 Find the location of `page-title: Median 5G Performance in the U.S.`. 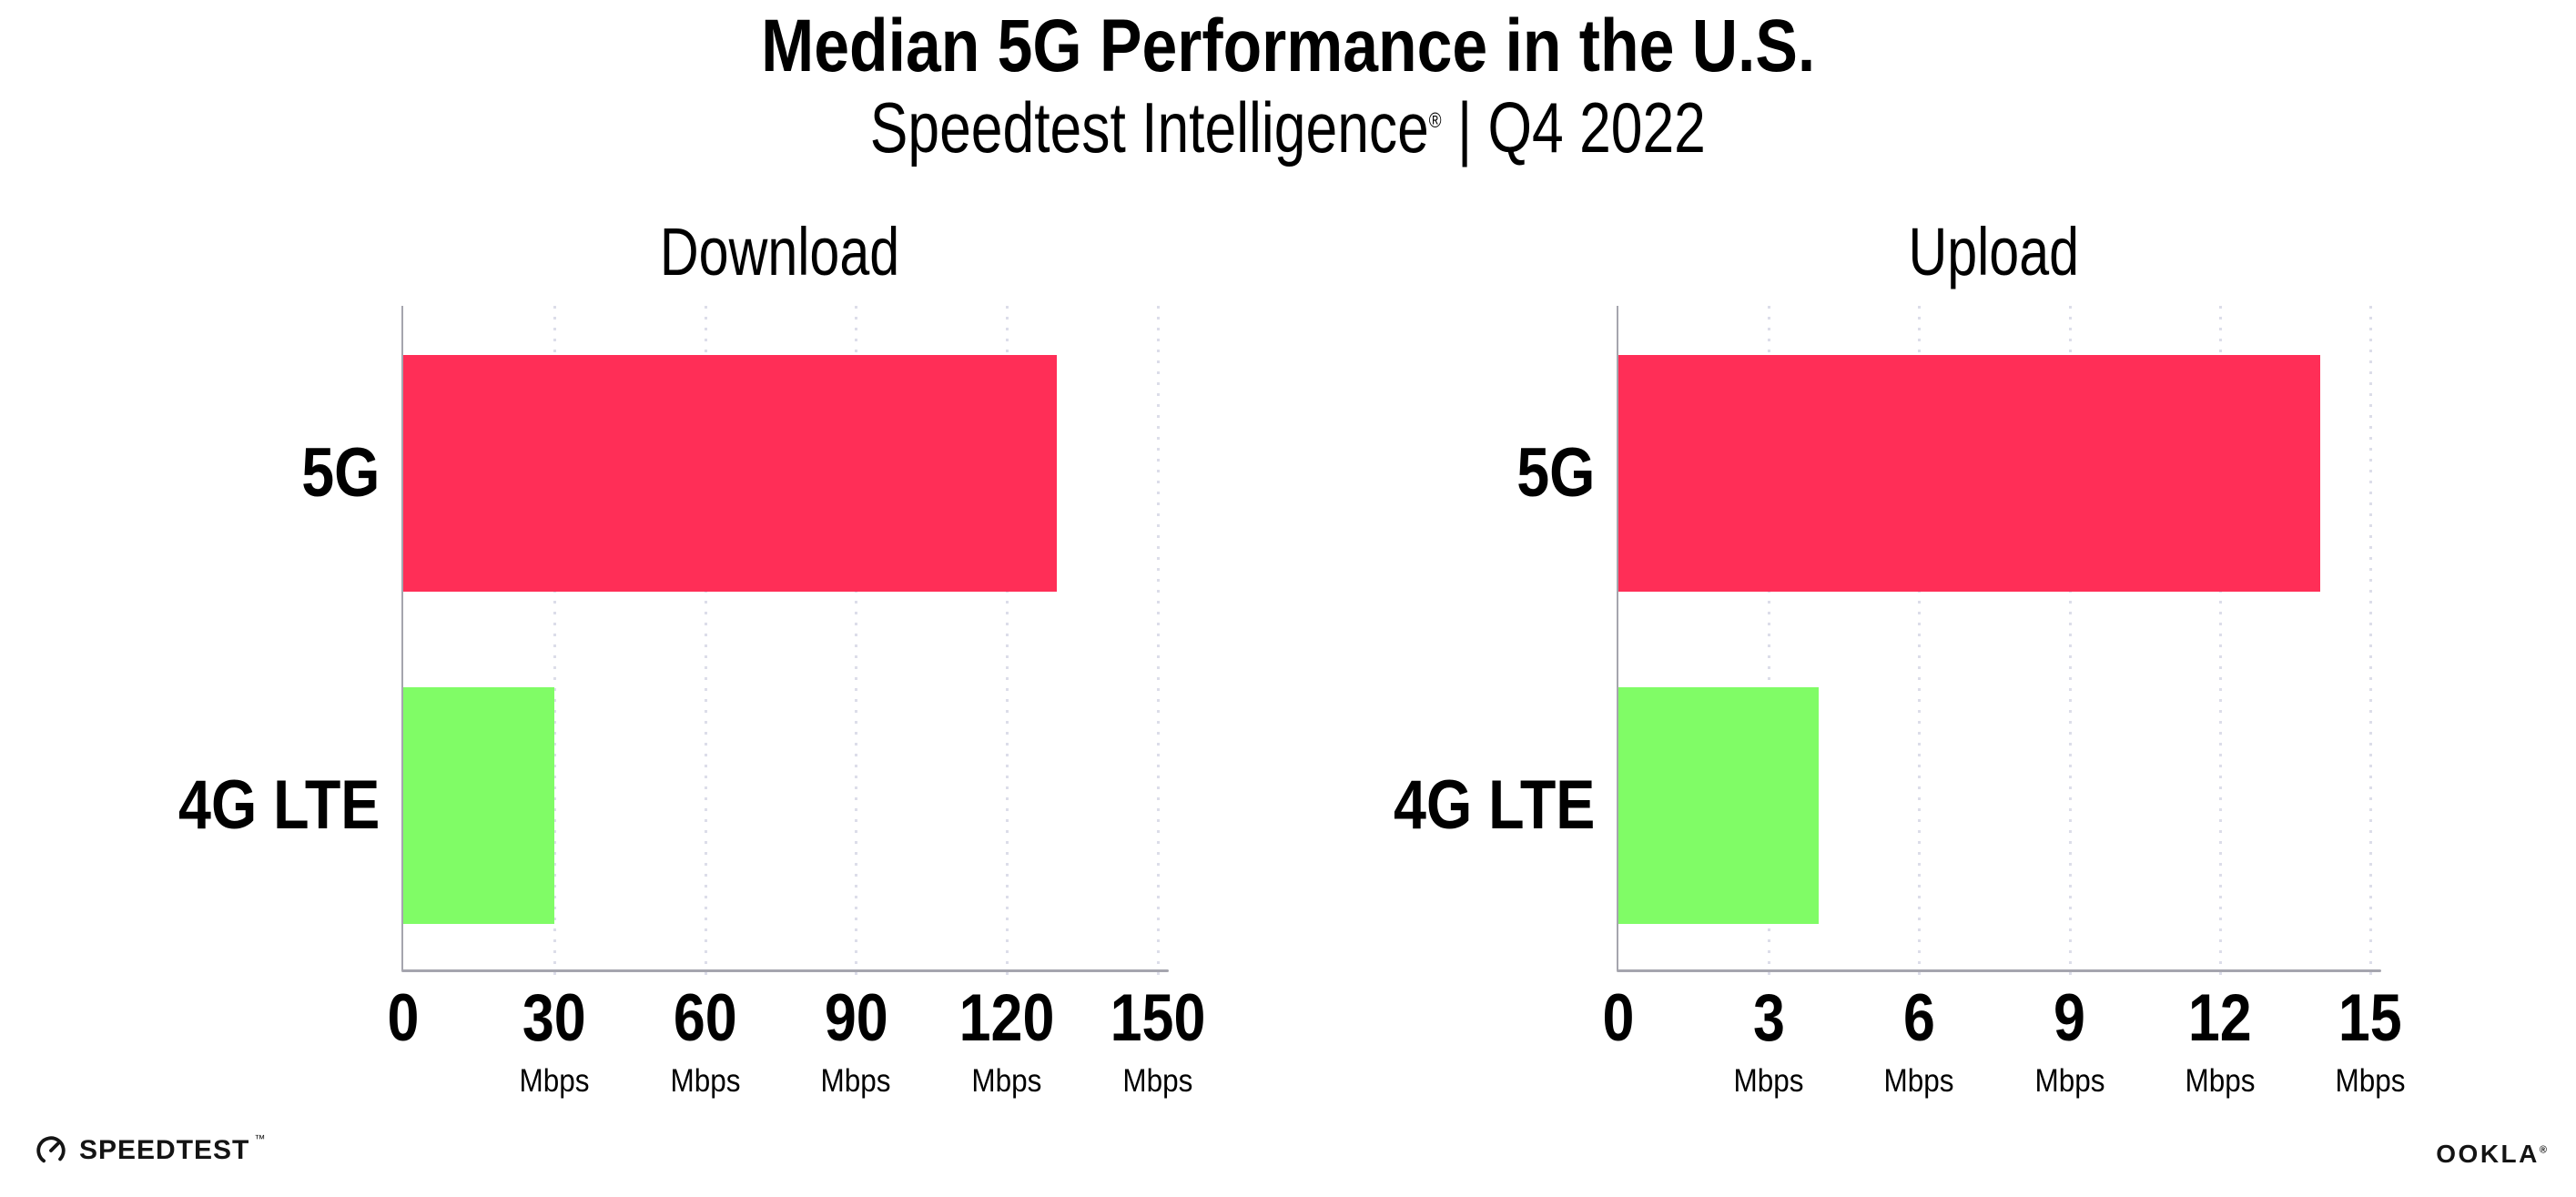

page-title: Median 5G Performance in the U.S. is located at coordinates (1288, 46).